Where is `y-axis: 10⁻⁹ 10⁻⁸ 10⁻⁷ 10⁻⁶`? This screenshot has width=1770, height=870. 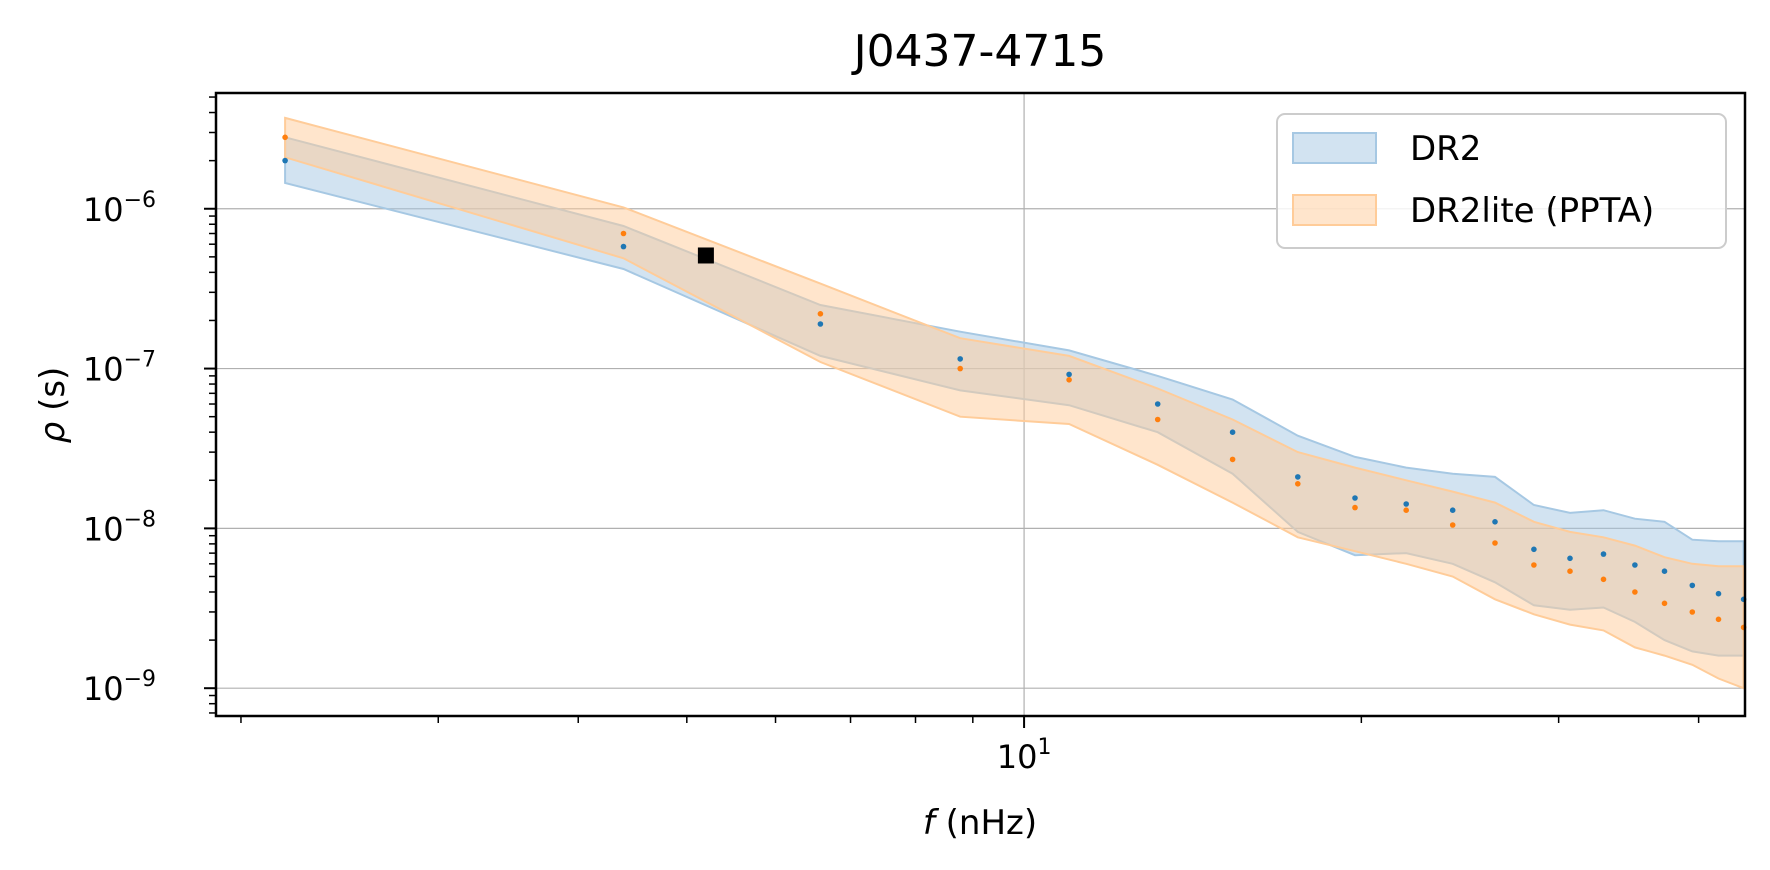
y-axis: 10⁻⁹ 10⁻⁸ 10⁻⁷ 10⁻⁶ is located at coordinates (149, 405).